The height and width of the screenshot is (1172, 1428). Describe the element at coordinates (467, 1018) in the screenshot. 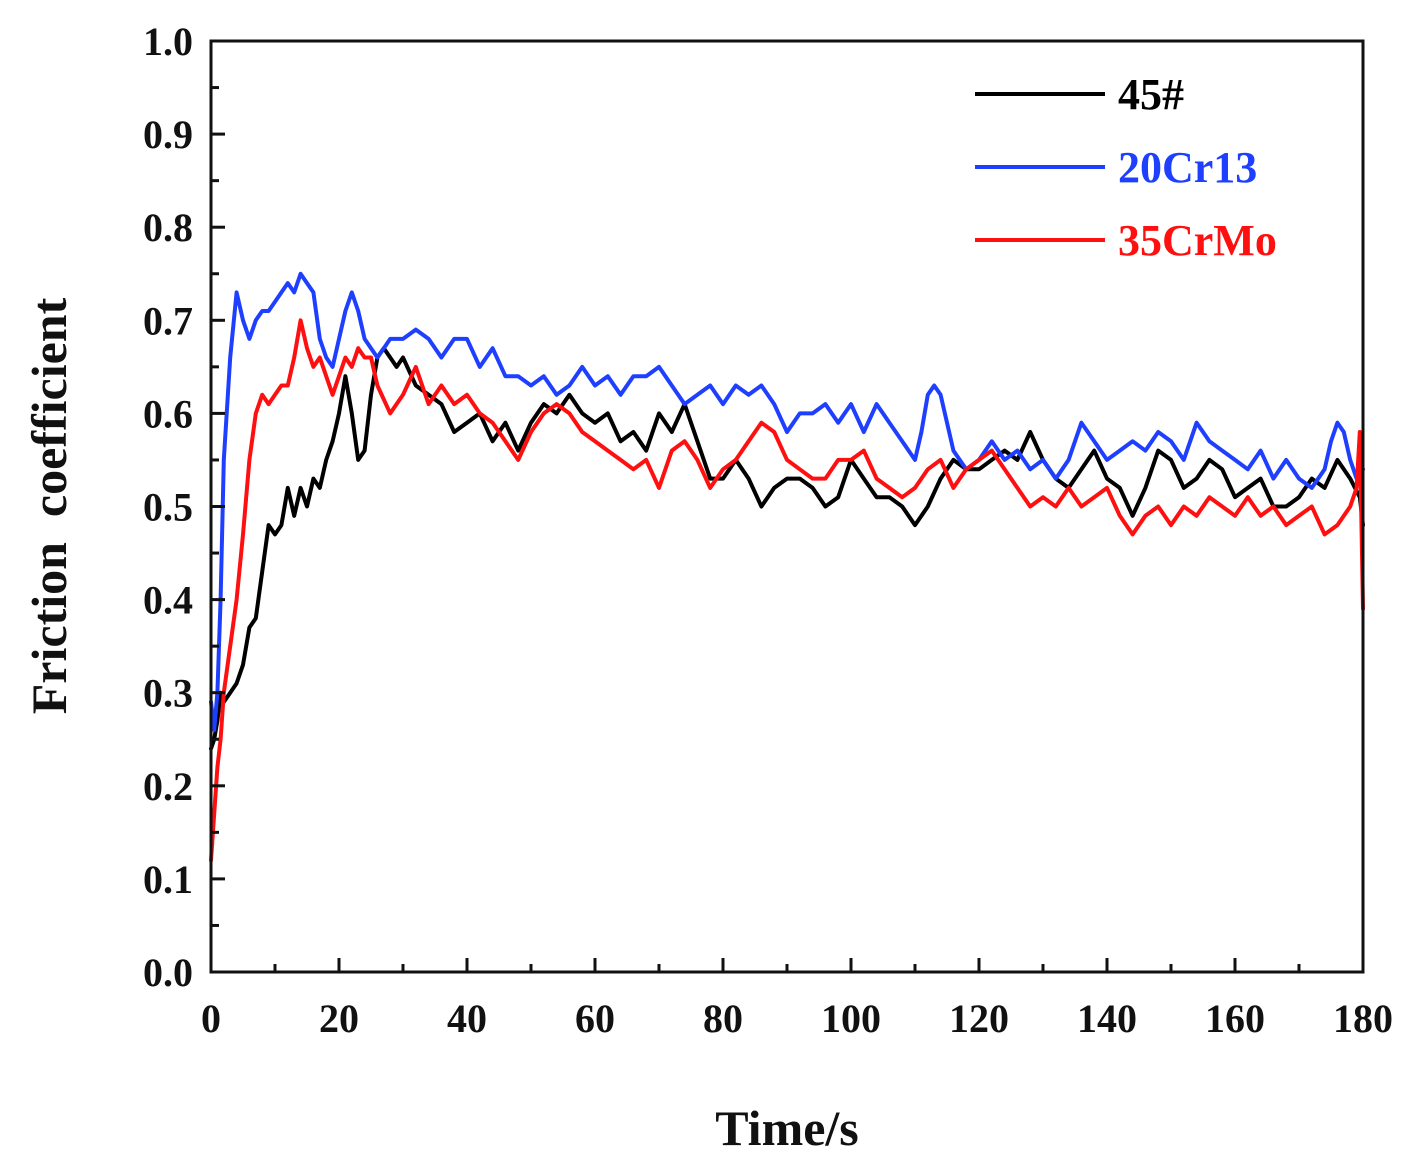

I see `x-tick-label: 40` at that location.